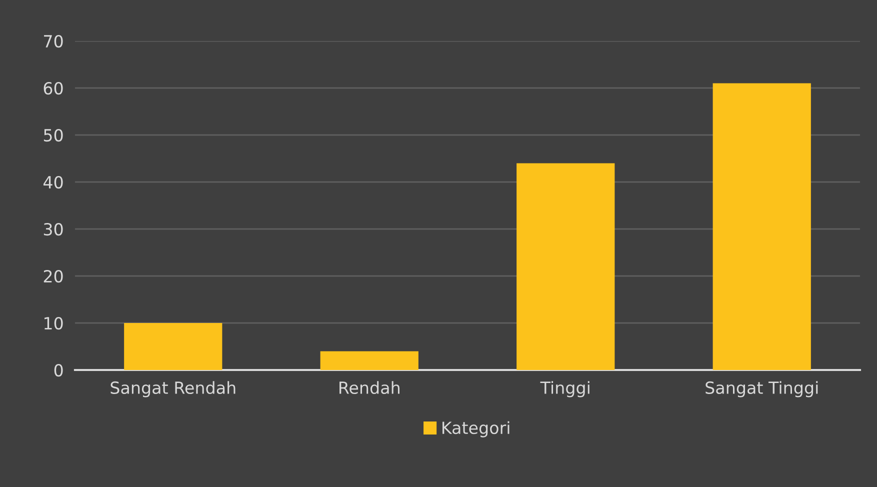 The image size is (877, 487). Describe the element at coordinates (370, 387) in the screenshot. I see `x-tick-label: Rendah` at that location.